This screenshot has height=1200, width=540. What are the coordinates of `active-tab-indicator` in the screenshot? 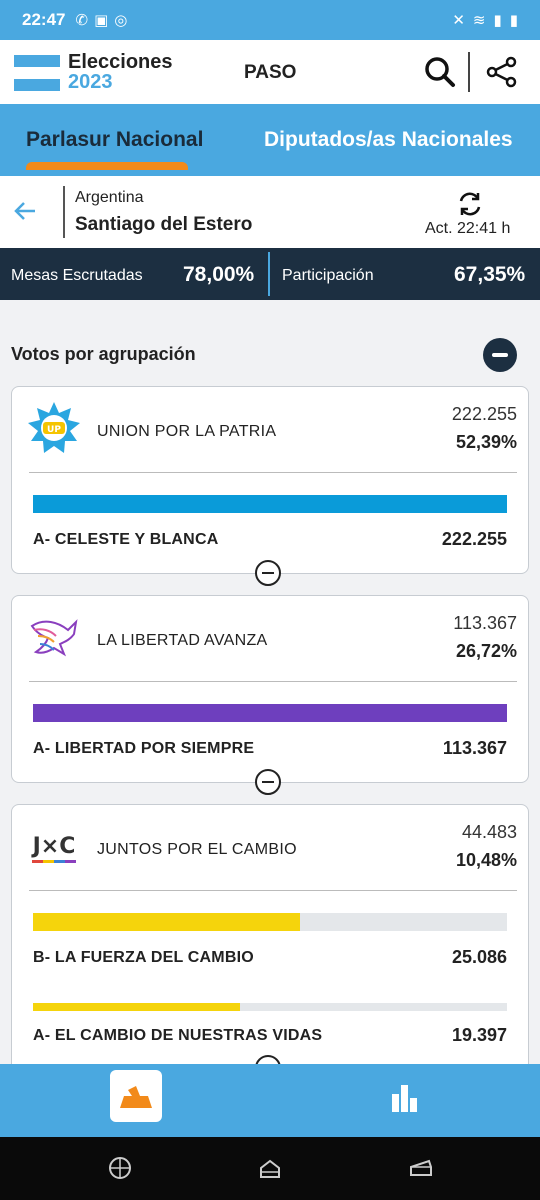 It's located at (107, 166).